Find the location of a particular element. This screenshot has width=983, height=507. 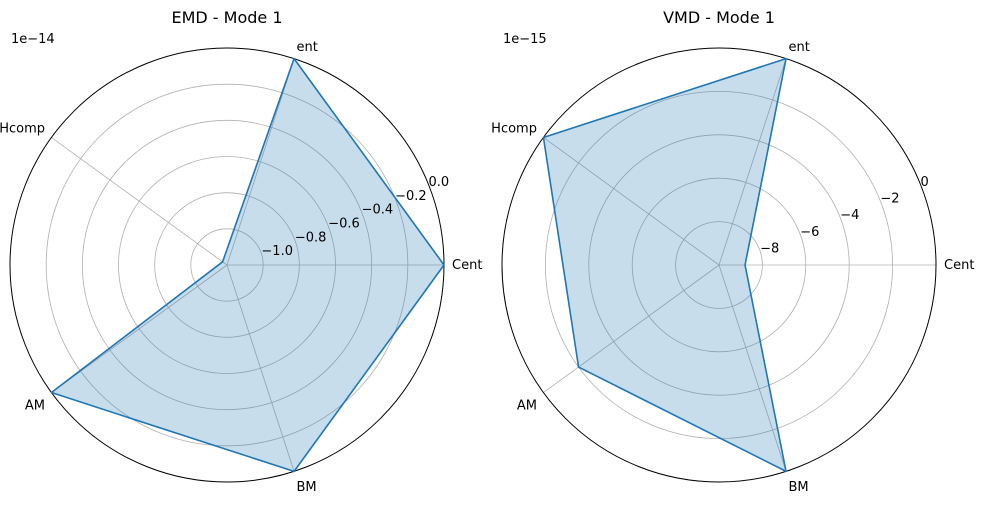

radial-tick-label: −4 is located at coordinates (849, 215).